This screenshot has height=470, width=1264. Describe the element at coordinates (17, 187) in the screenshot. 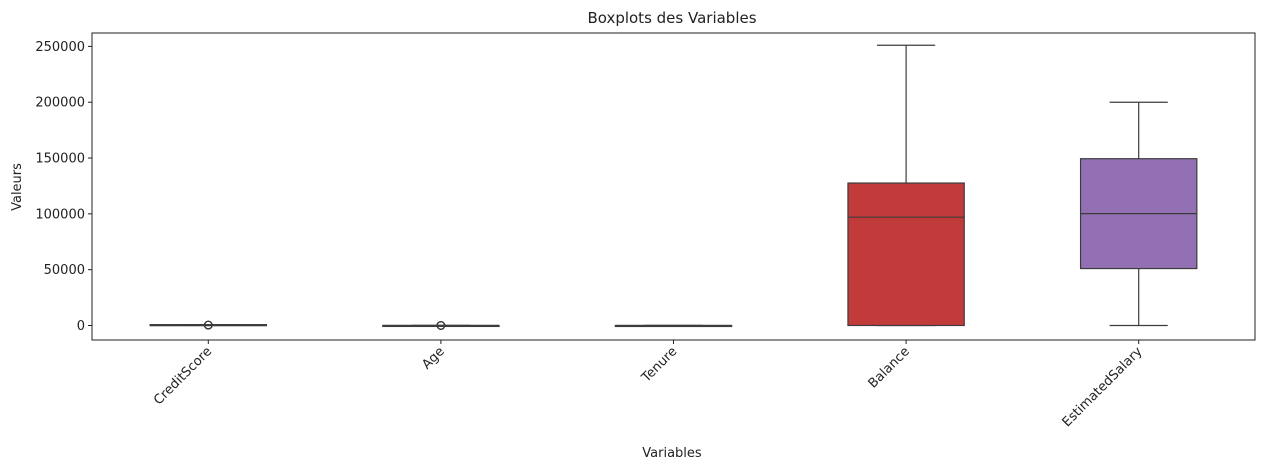

I see `y-axis-title: Valeurs` at that location.